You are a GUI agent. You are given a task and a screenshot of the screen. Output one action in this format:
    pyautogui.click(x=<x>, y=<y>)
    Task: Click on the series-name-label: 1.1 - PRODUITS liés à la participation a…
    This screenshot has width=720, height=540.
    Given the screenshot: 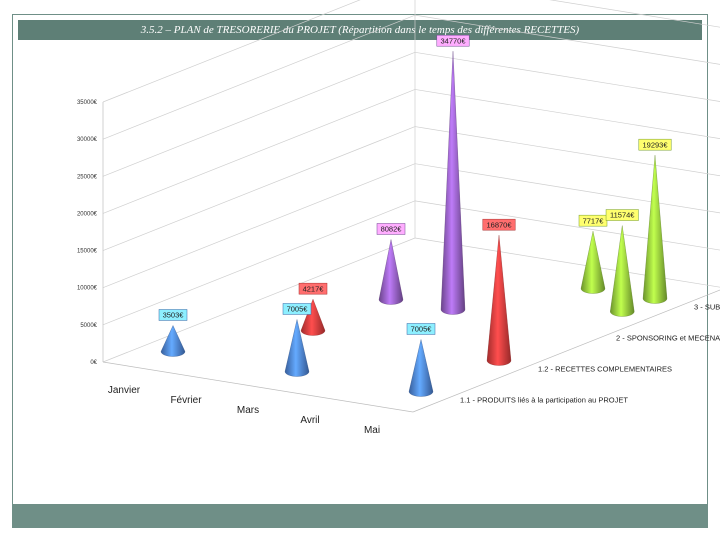 What is the action you would take?
    pyautogui.click(x=544, y=400)
    